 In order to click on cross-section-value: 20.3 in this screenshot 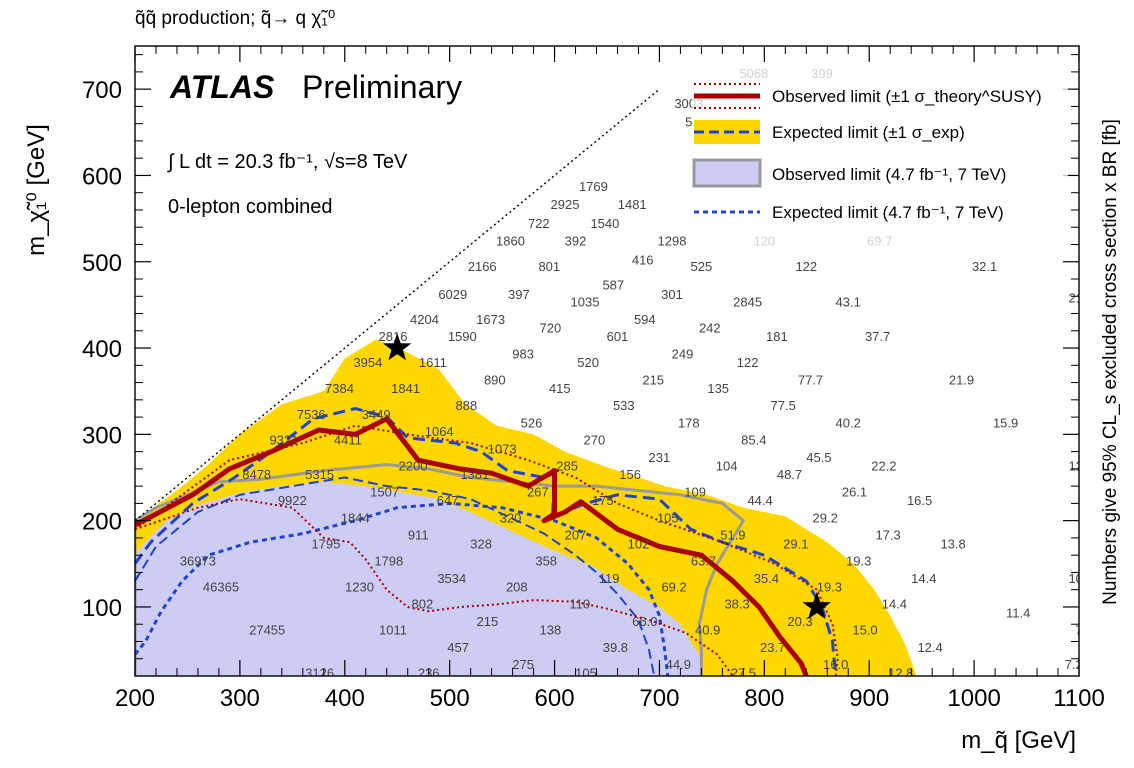, I will do `click(799, 621)`.